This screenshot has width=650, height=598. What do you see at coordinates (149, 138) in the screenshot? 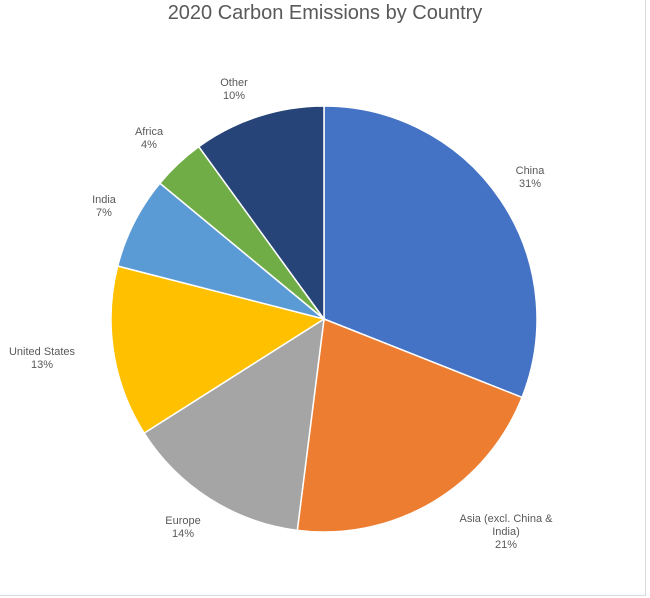
I see `slice-label-africa: Africa 4%` at bounding box center [149, 138].